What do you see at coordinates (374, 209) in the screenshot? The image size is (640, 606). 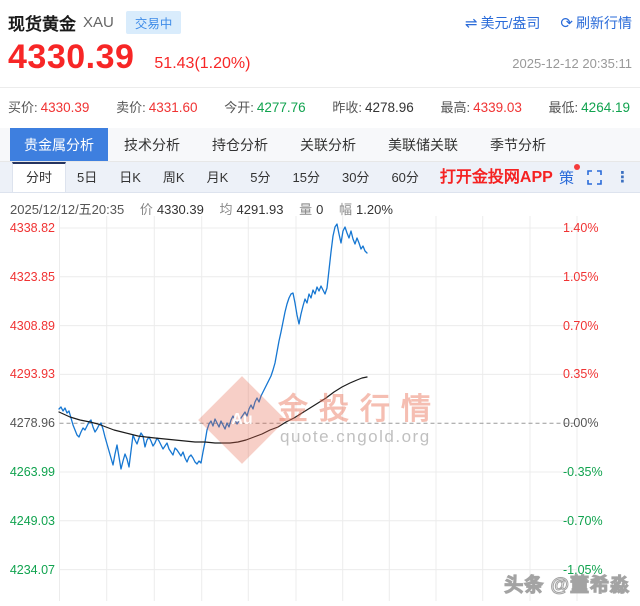 I see `range-value: 1.20%` at bounding box center [374, 209].